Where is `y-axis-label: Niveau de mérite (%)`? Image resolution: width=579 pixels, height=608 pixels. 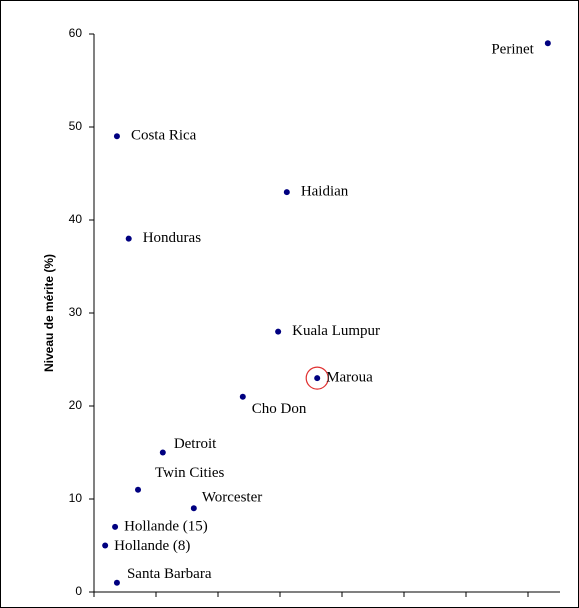 y-axis-label: Niveau de mérite (%) is located at coordinates (49, 313).